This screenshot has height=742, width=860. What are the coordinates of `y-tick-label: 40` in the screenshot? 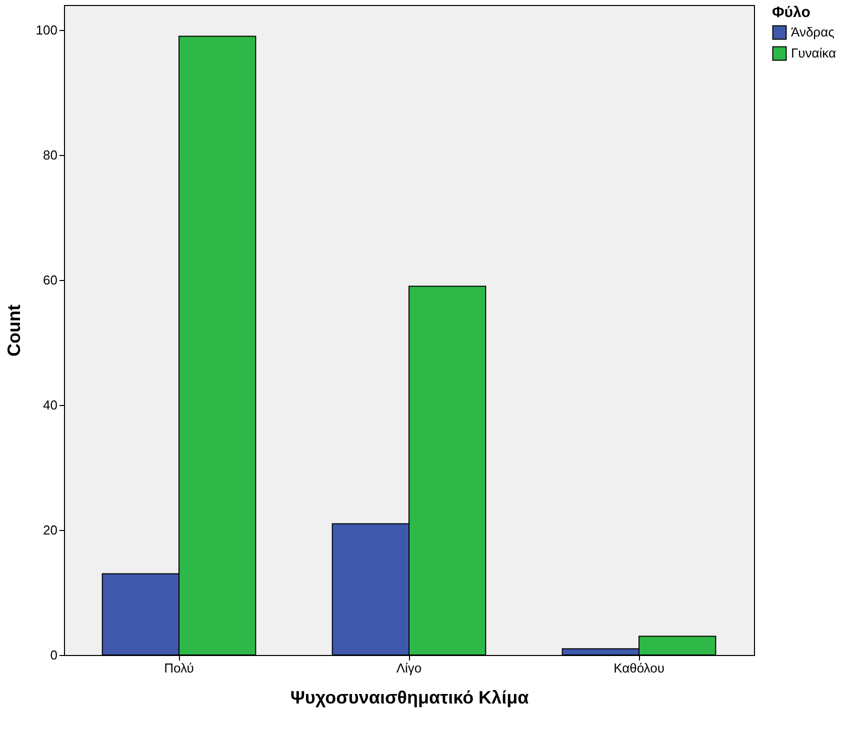 It's located at (50, 405).